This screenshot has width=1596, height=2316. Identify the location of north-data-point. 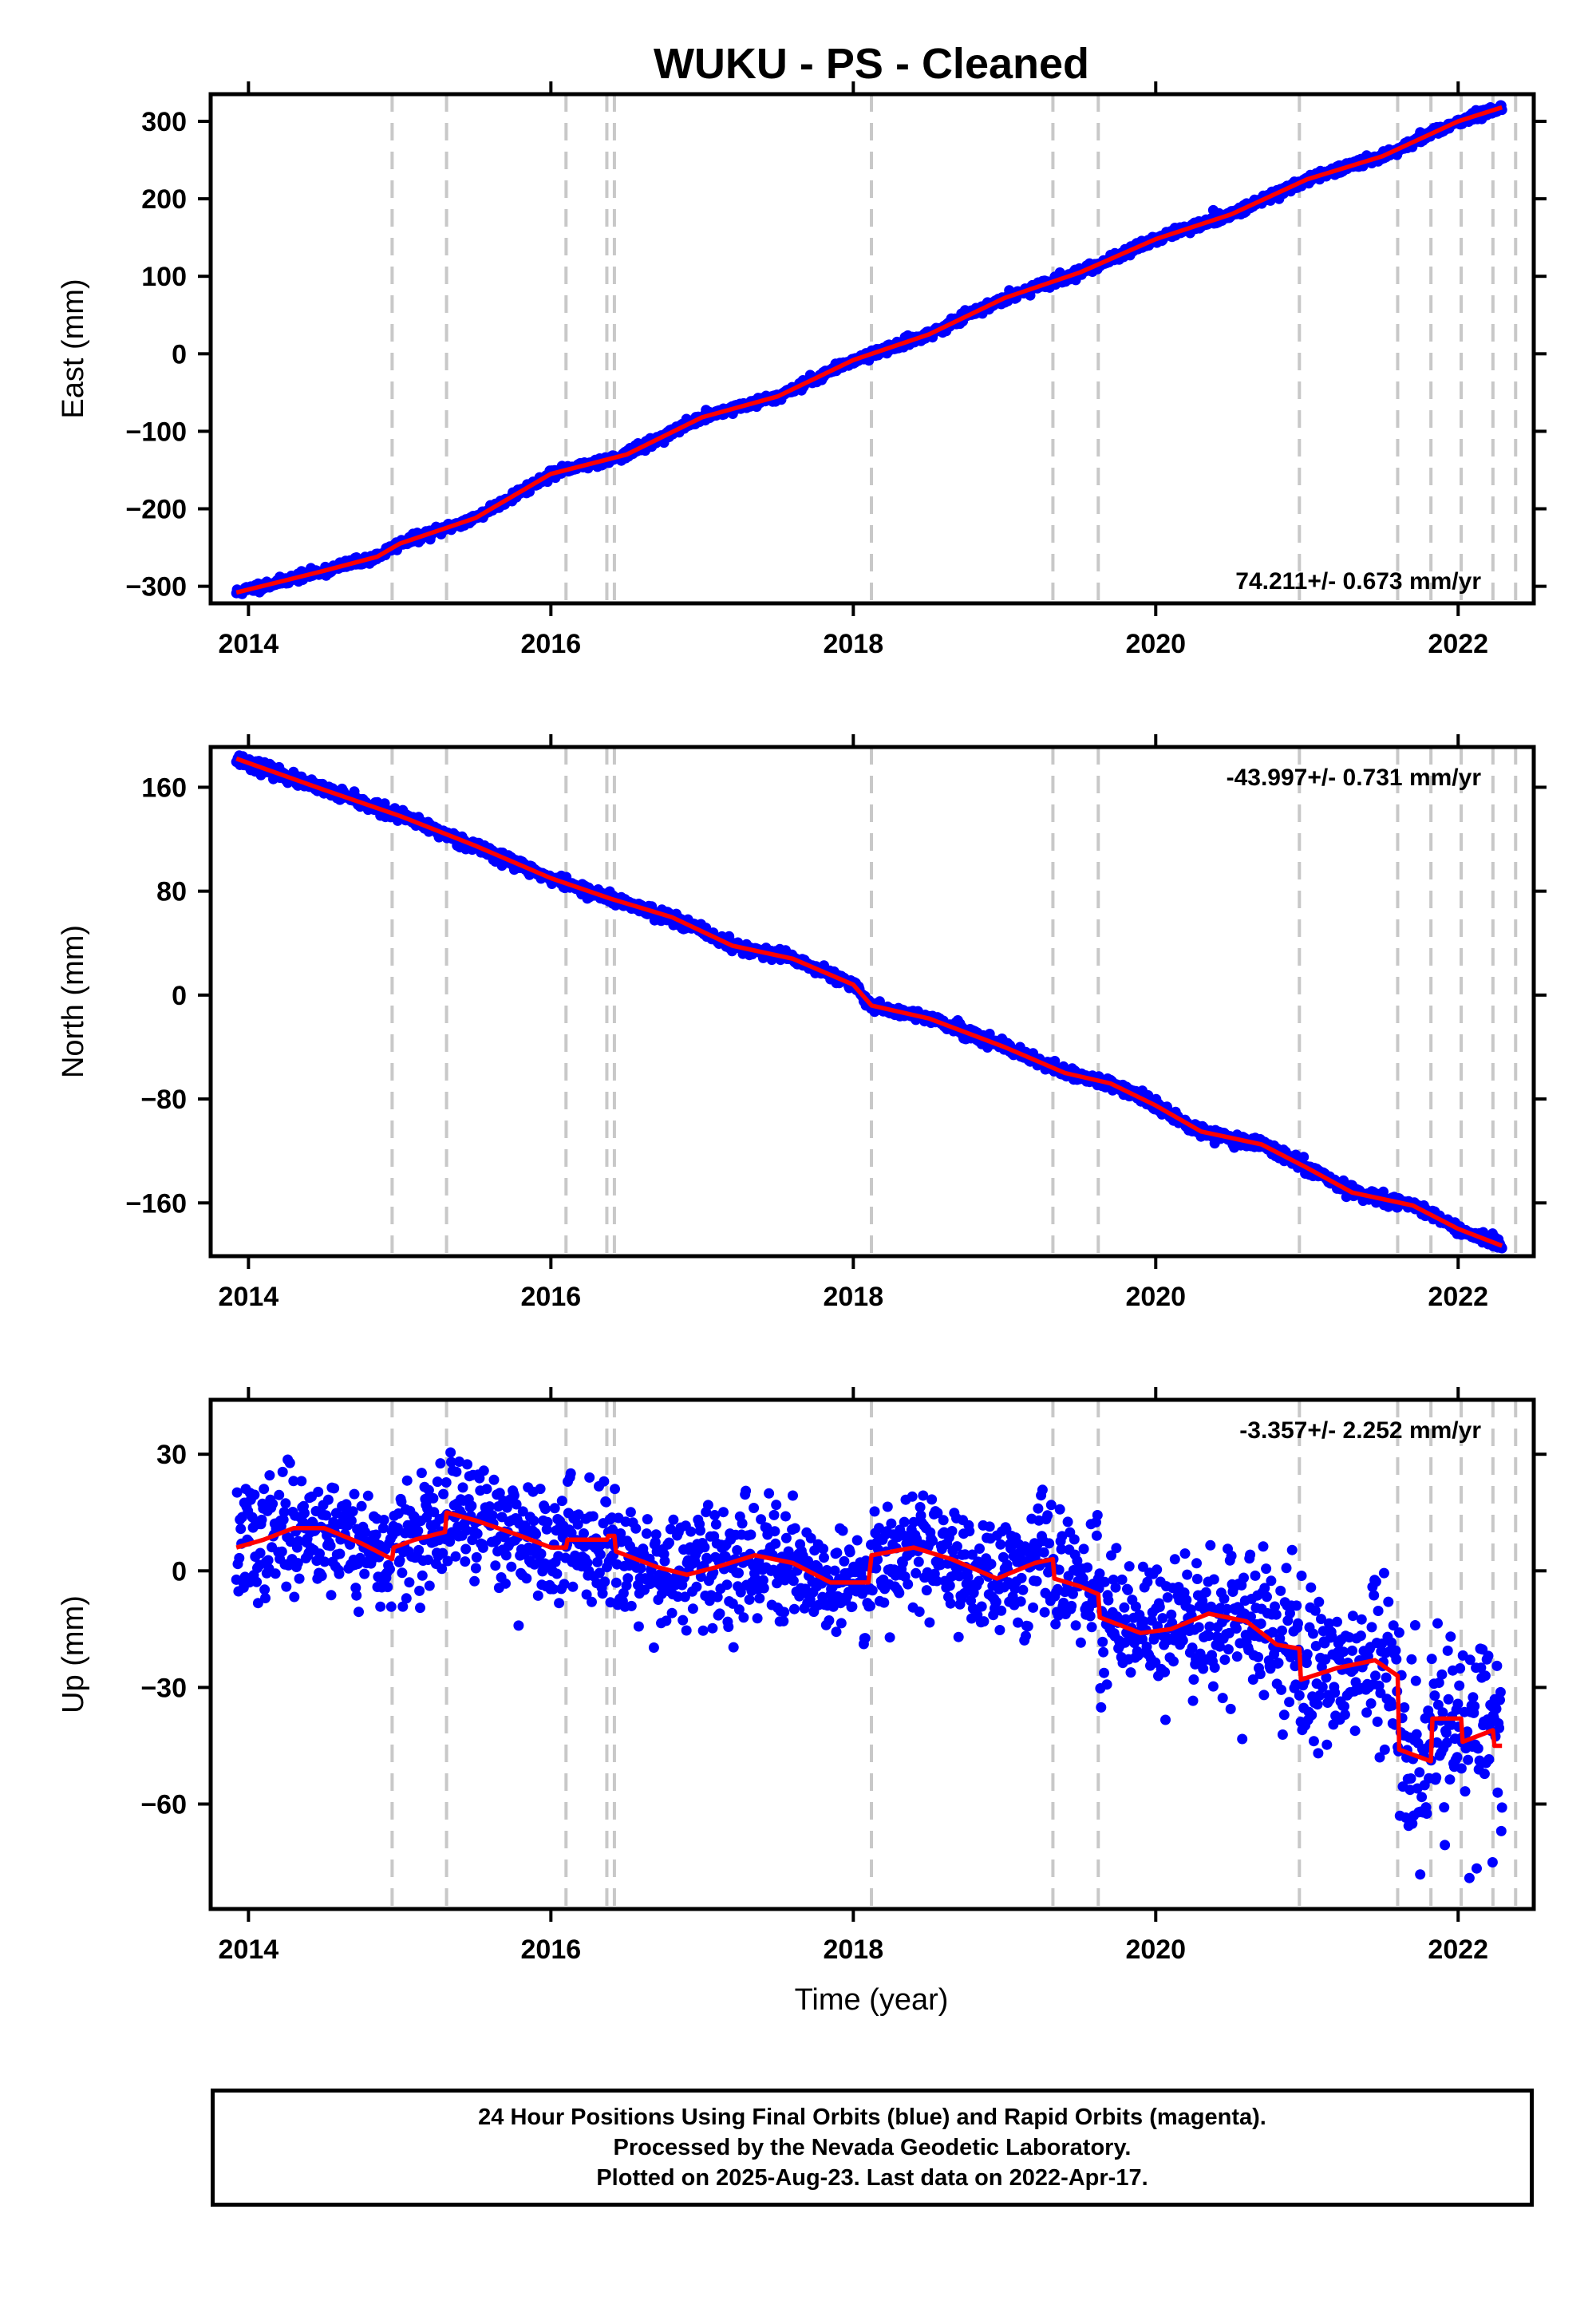
(1304, 1157).